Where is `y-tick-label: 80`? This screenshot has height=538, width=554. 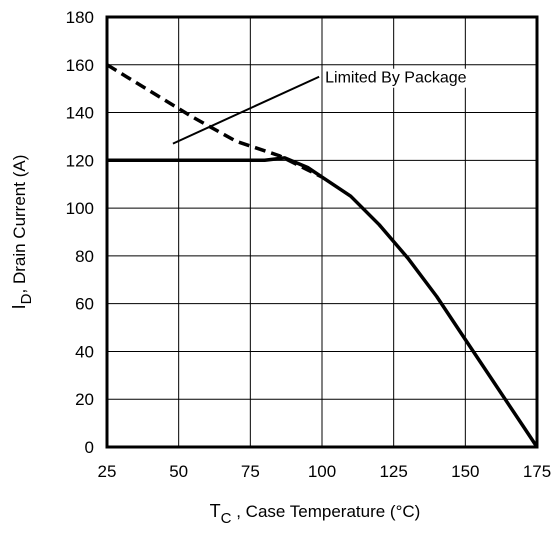
y-tick-label: 80 is located at coordinates (84, 256).